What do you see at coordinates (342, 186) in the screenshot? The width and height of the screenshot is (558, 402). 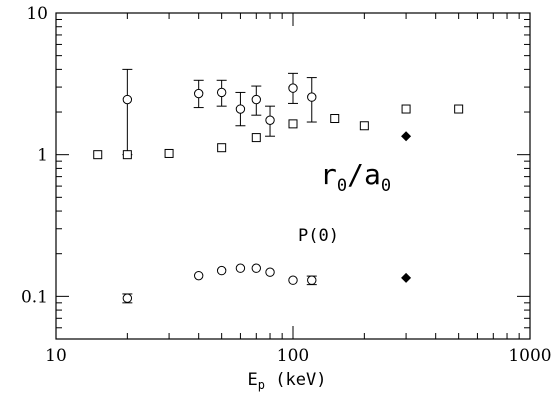 I see `annotation-r0-sub: 0` at bounding box center [342, 186].